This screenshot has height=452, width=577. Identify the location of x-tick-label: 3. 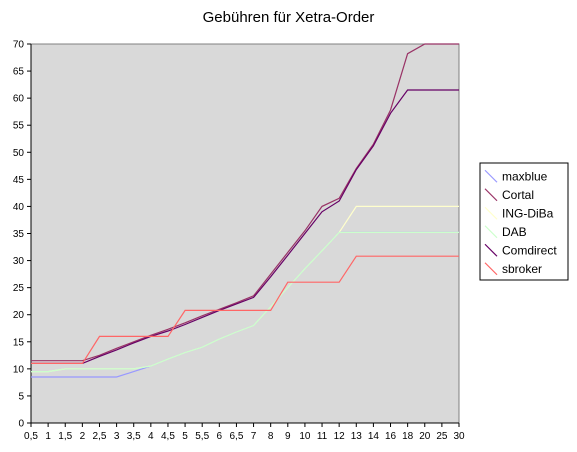
(117, 436).